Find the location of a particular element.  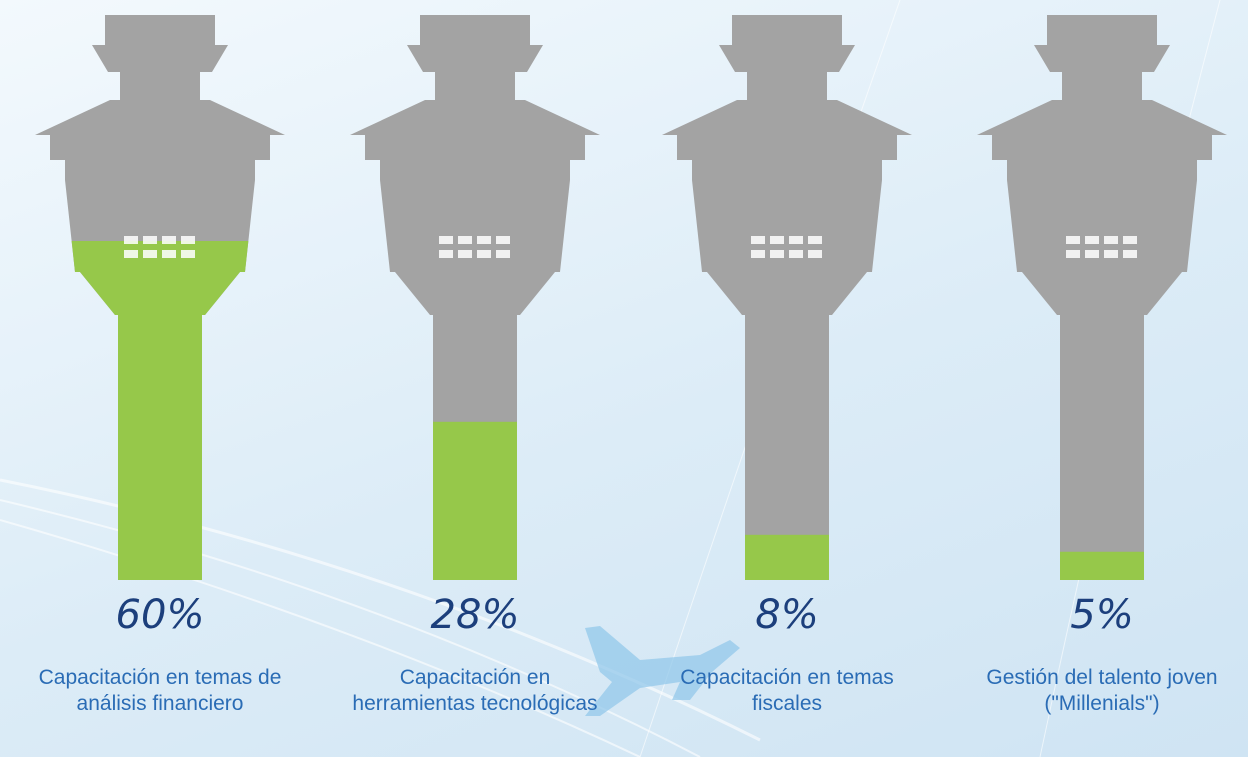

airplane is located at coordinates (662, 671).